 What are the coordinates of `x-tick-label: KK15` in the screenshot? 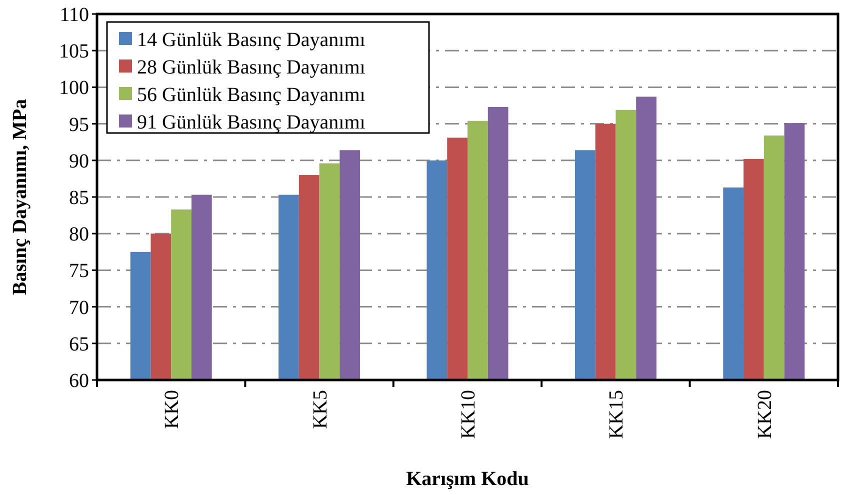 It's located at (617, 414).